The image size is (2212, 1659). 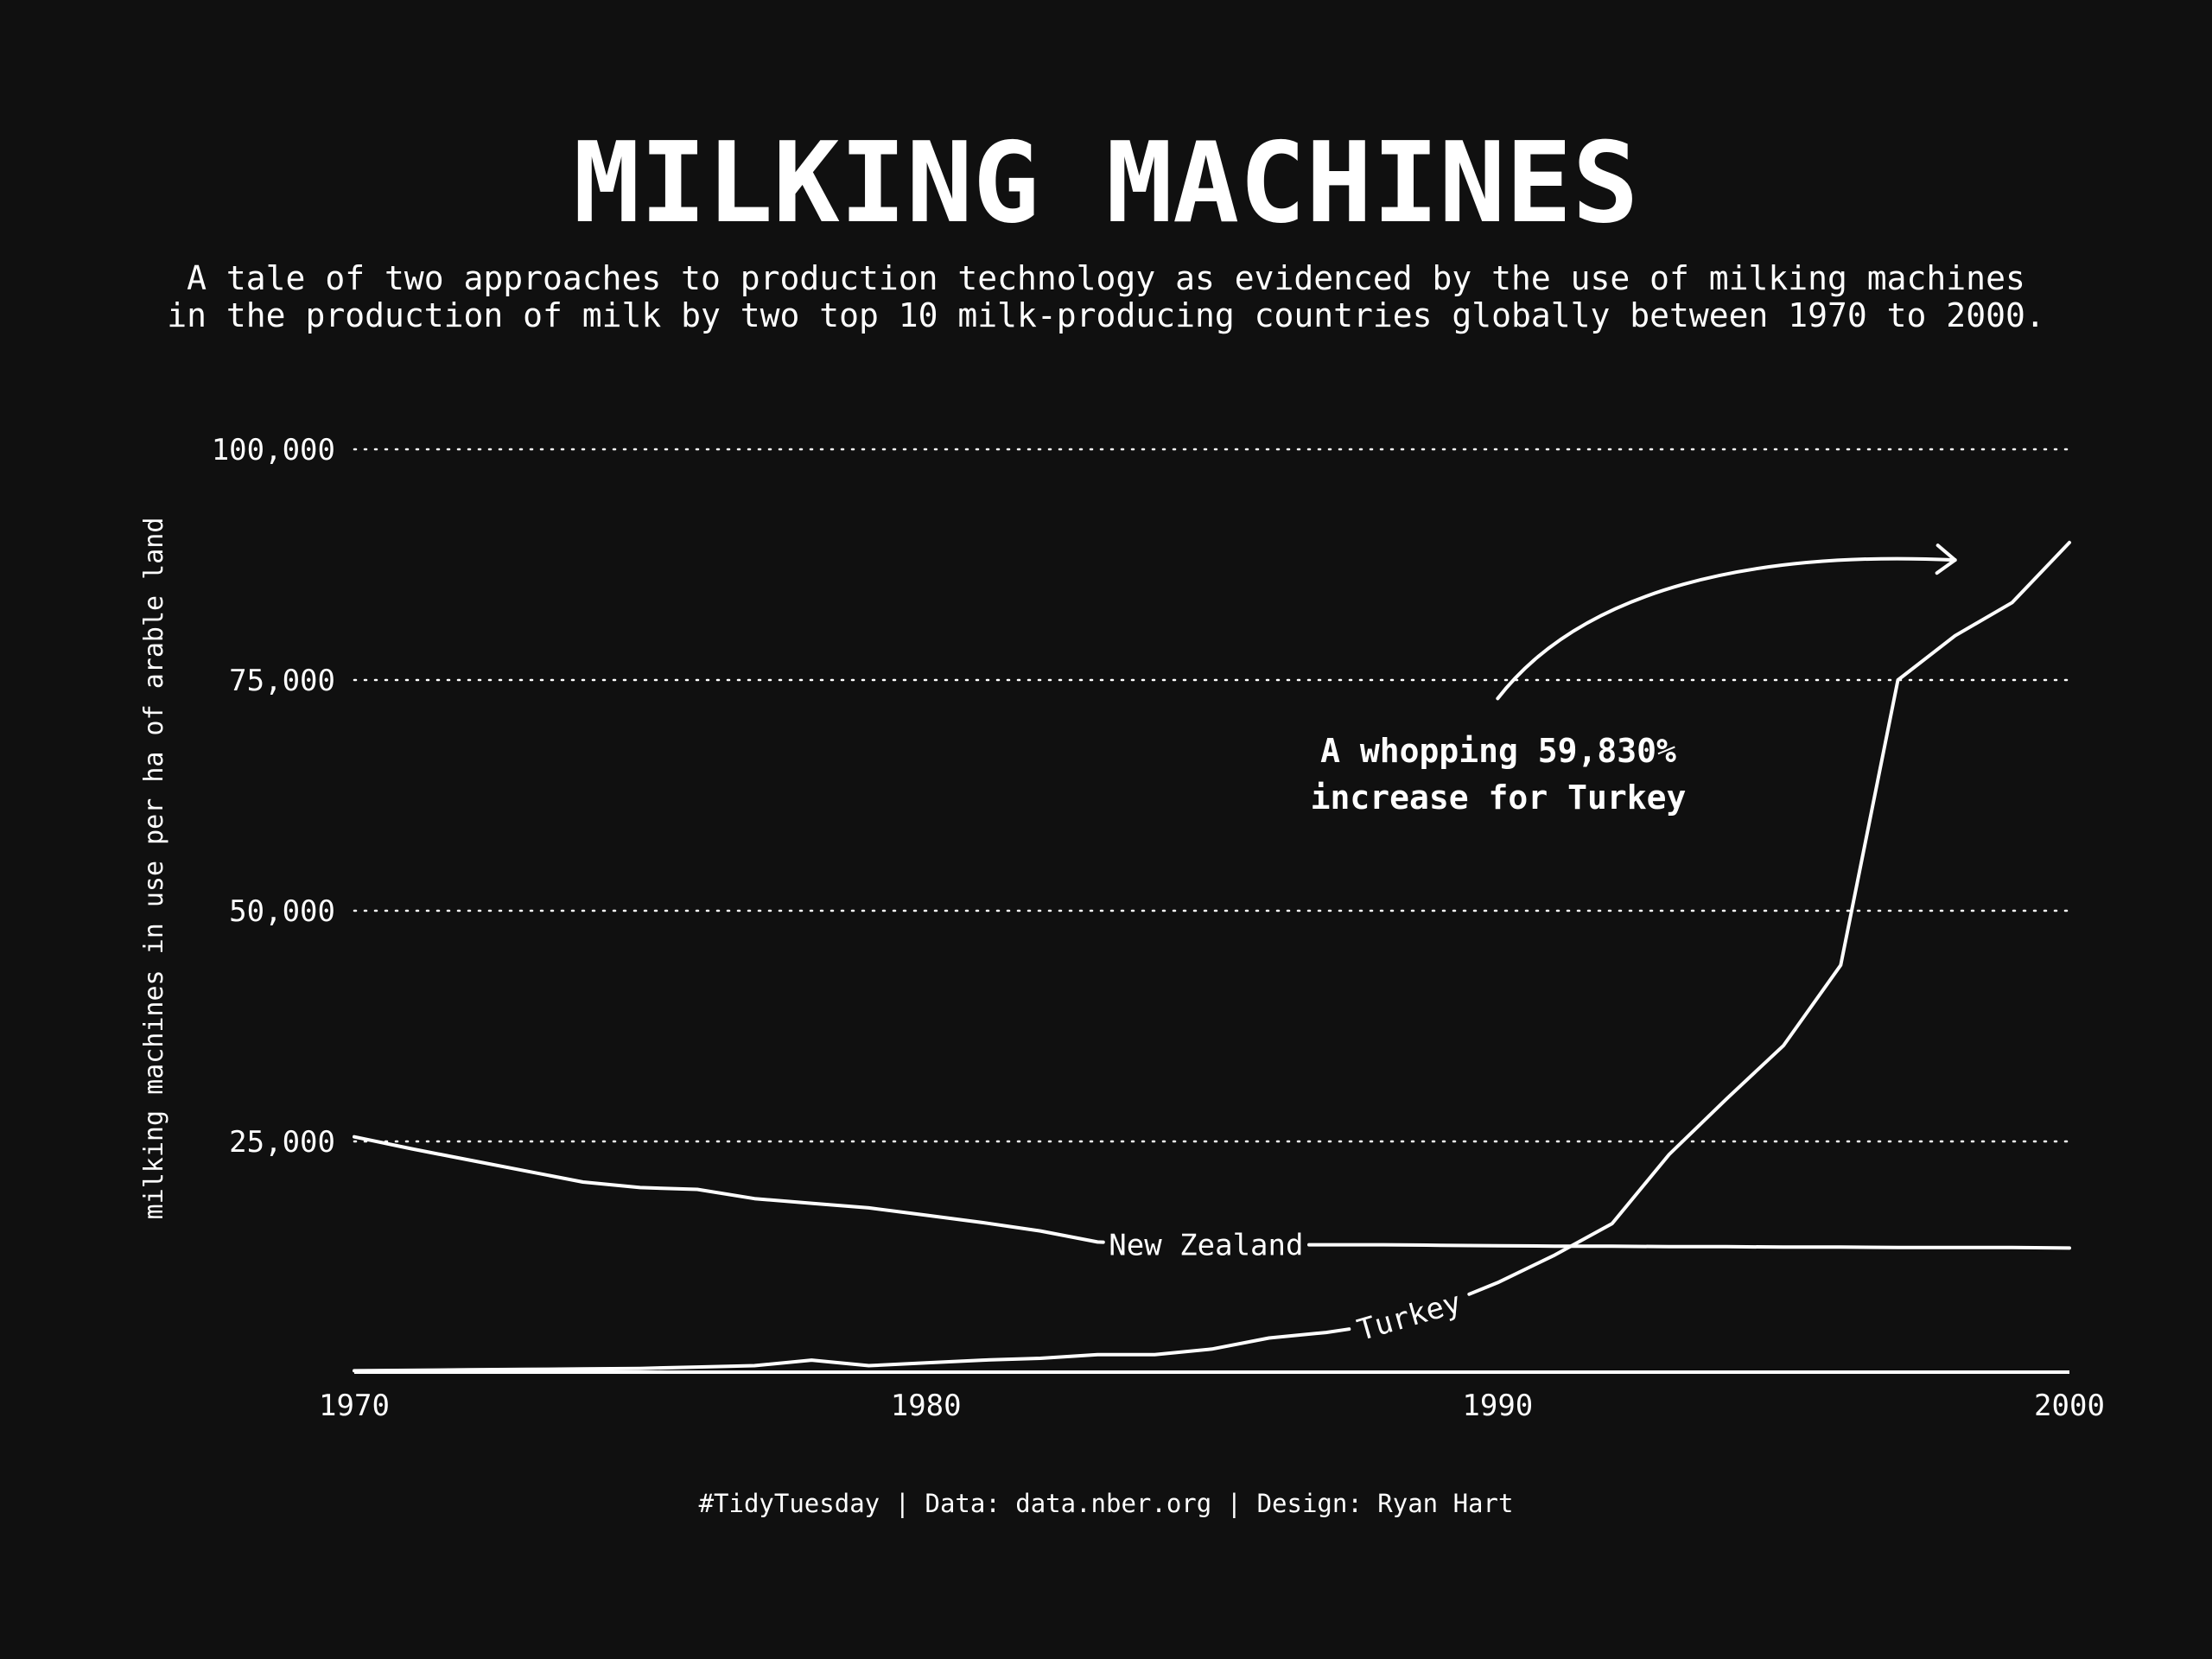 I want to click on y-tick-label: 100,000, so click(x=273, y=450).